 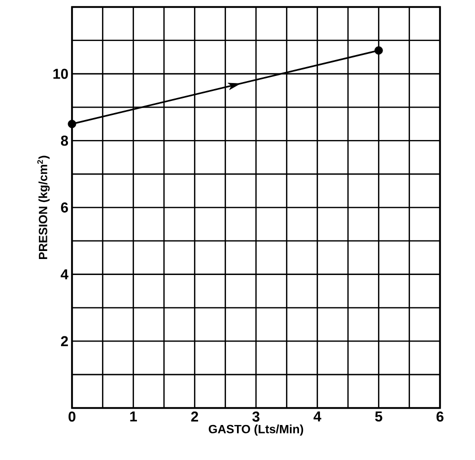 I want to click on x-tick-label: 6, so click(x=440, y=417).